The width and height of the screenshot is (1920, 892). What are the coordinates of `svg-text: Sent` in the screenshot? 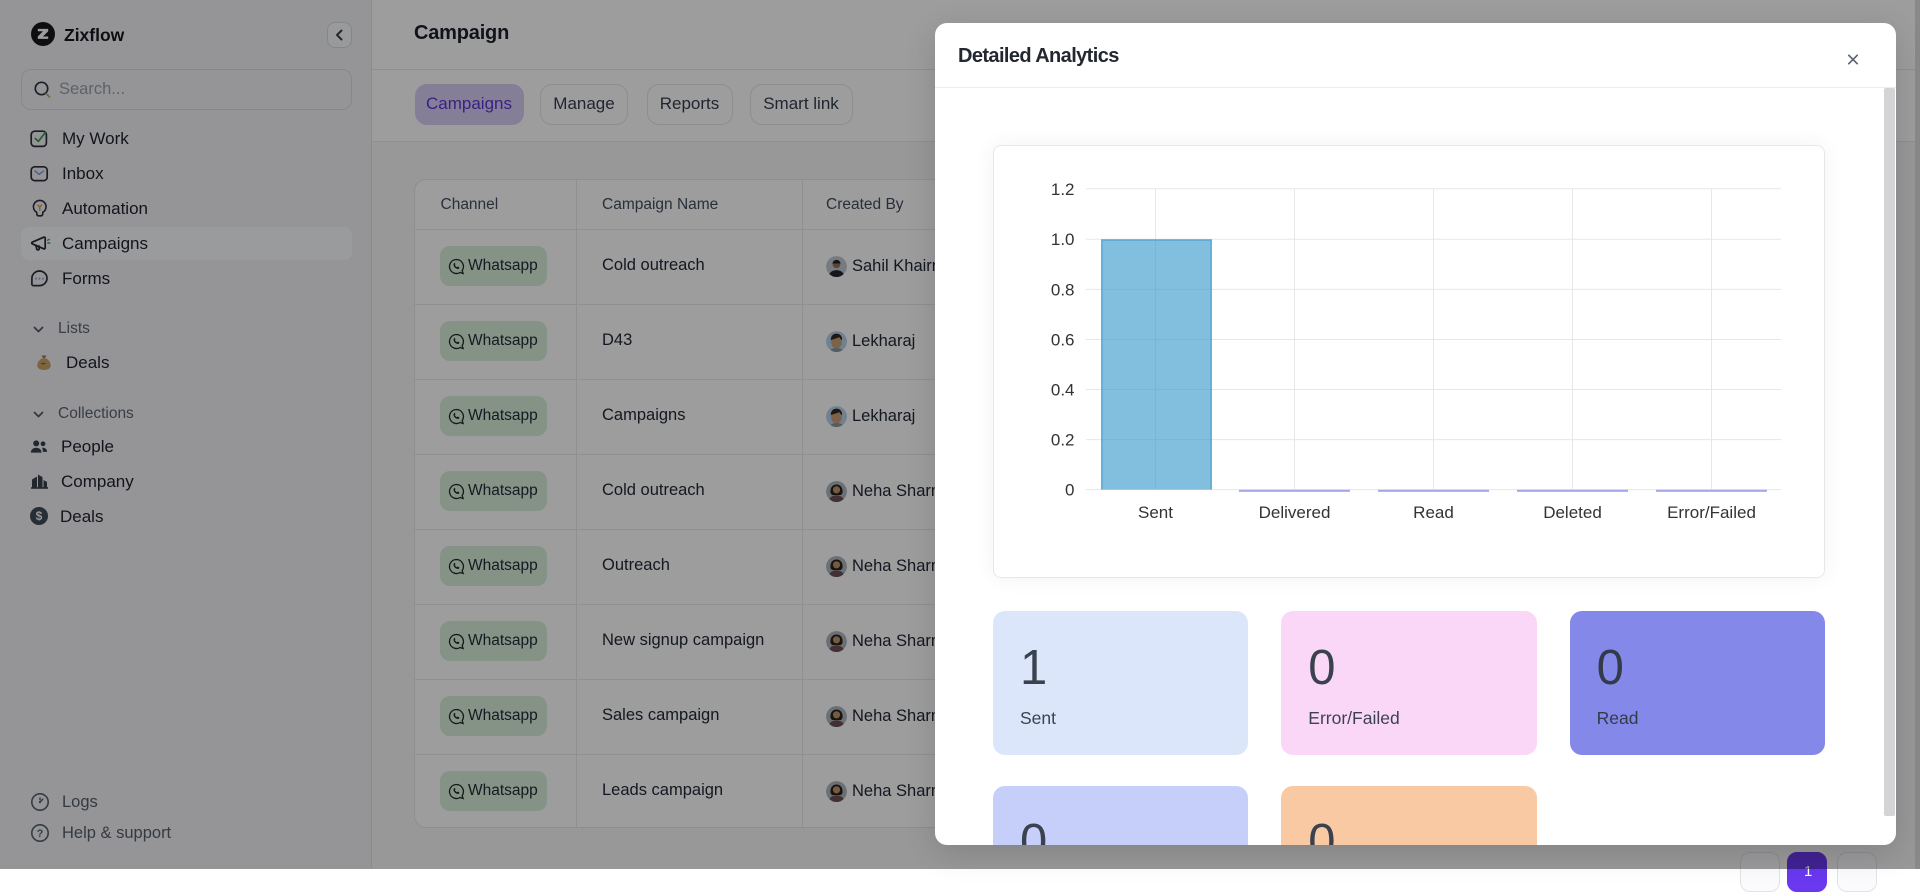 It's located at (1155, 512).